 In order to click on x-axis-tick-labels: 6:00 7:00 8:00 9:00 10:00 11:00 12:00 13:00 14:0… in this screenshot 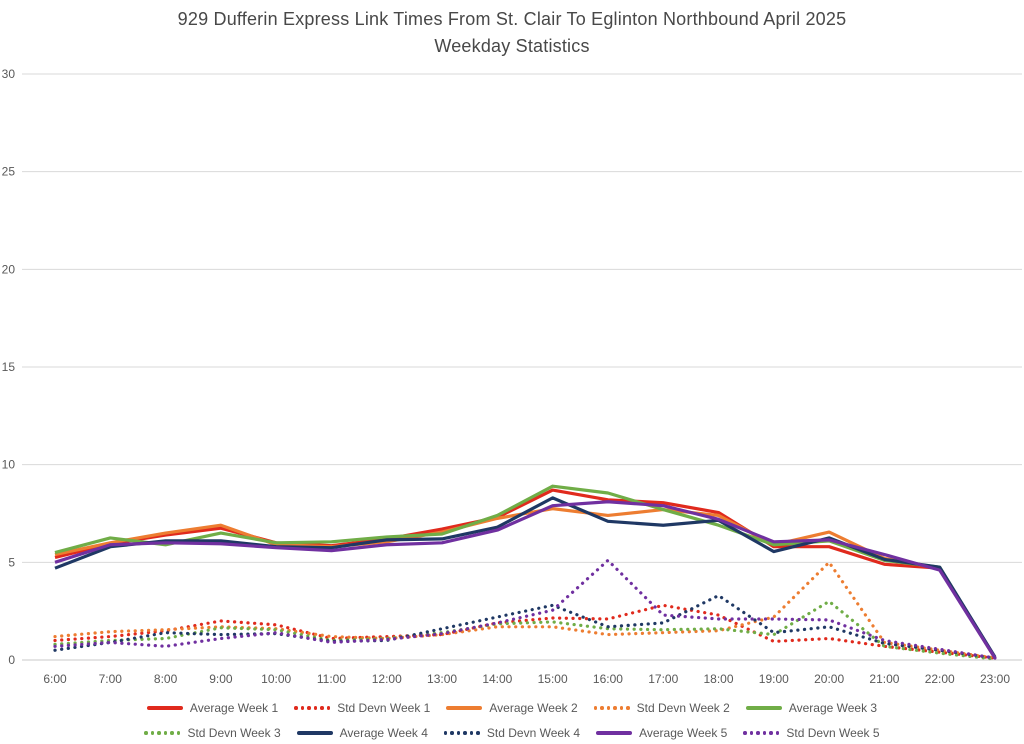, I will do `click(526, 679)`.